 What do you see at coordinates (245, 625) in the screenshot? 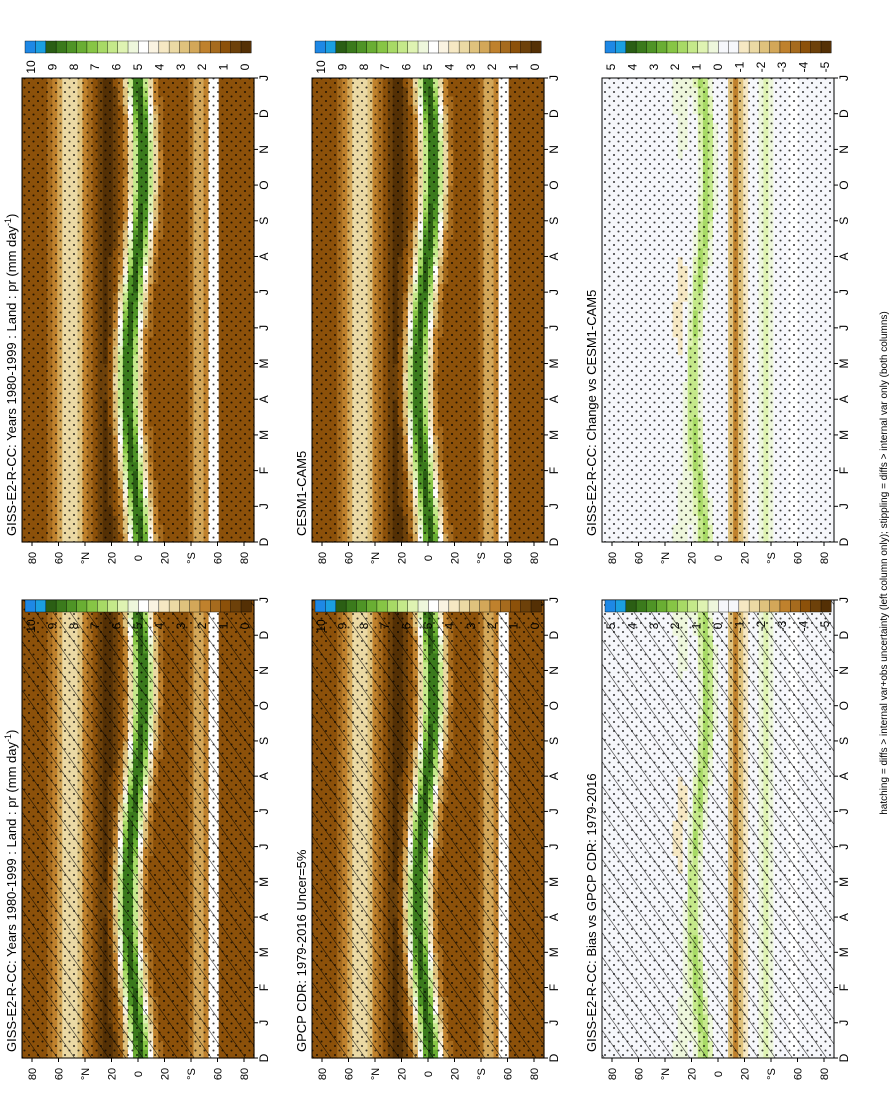
I see `colorbar-tick-label: 0` at bounding box center [245, 625].